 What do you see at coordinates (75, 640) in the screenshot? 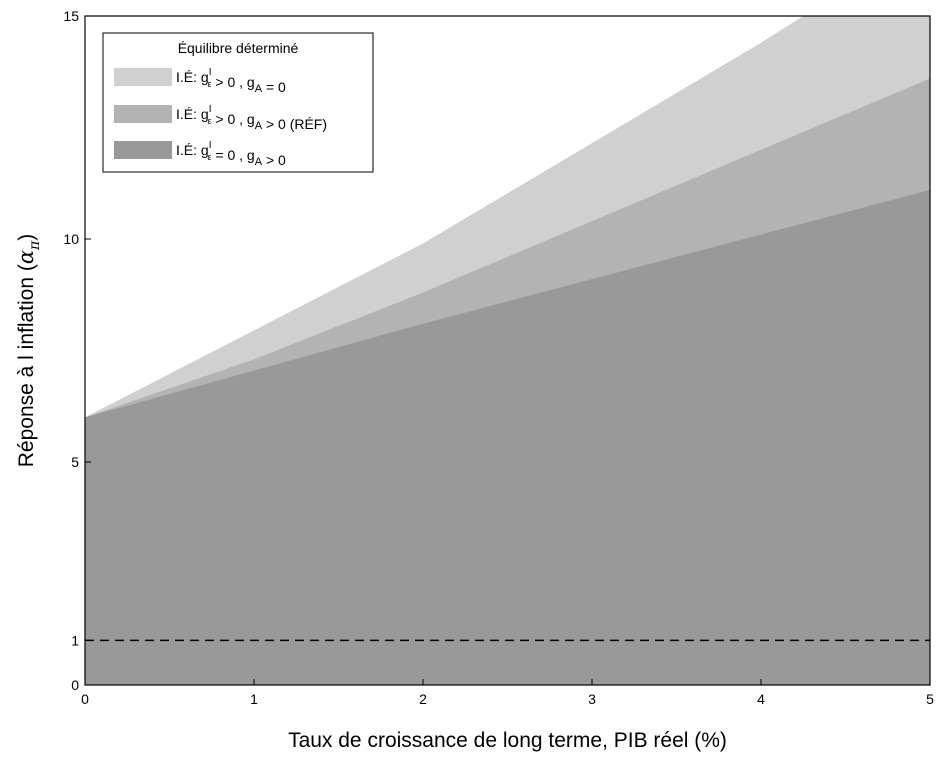
I see `y-tick-label: 1` at bounding box center [75, 640].